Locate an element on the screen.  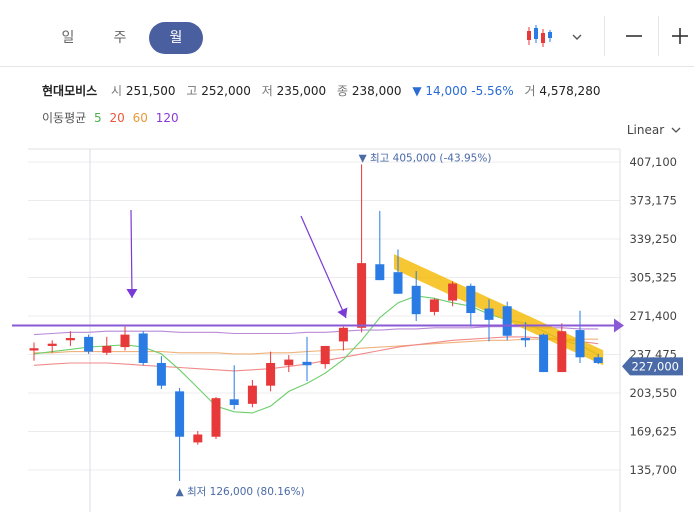
tab-month: 월 is located at coordinates (176, 38).